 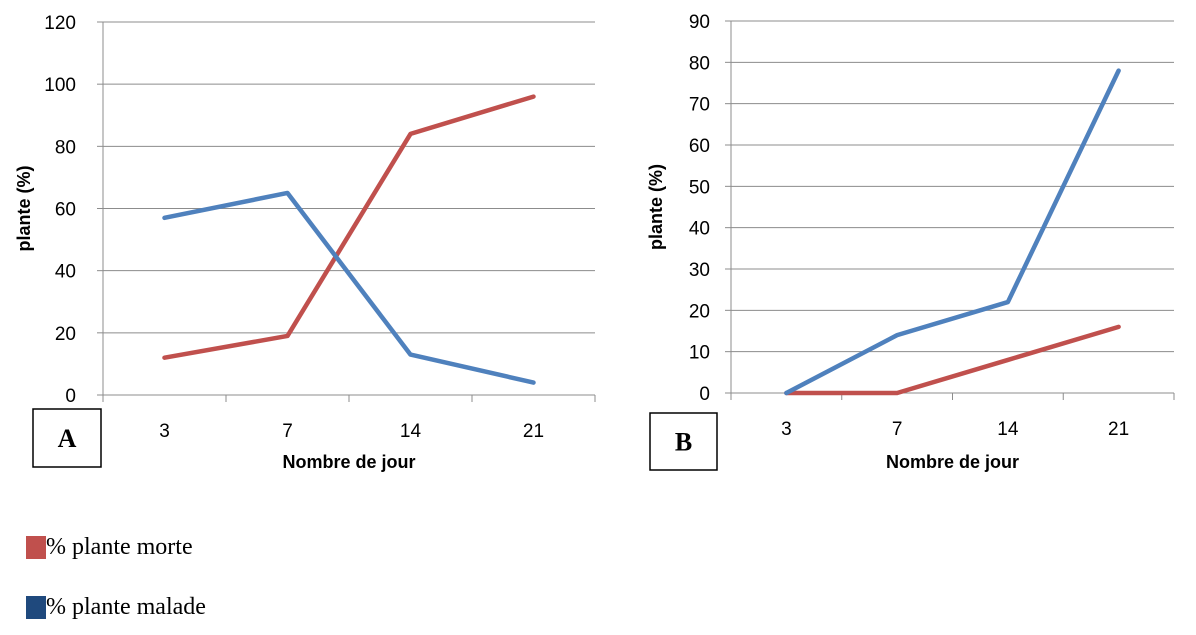 I want to click on legend-item-morte: % plante morte, so click(x=109, y=547).